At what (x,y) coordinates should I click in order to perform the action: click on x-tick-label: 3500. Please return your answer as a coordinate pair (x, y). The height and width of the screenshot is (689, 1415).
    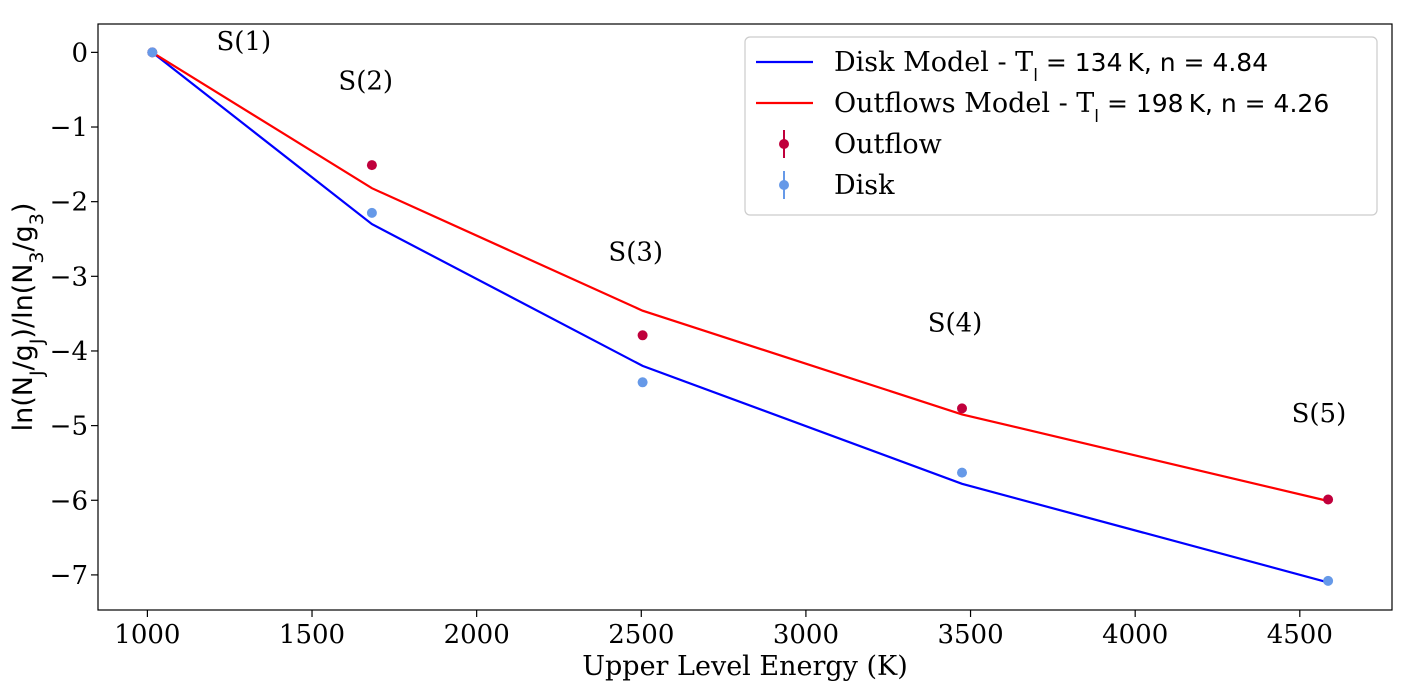
    Looking at the image, I should click on (970, 635).